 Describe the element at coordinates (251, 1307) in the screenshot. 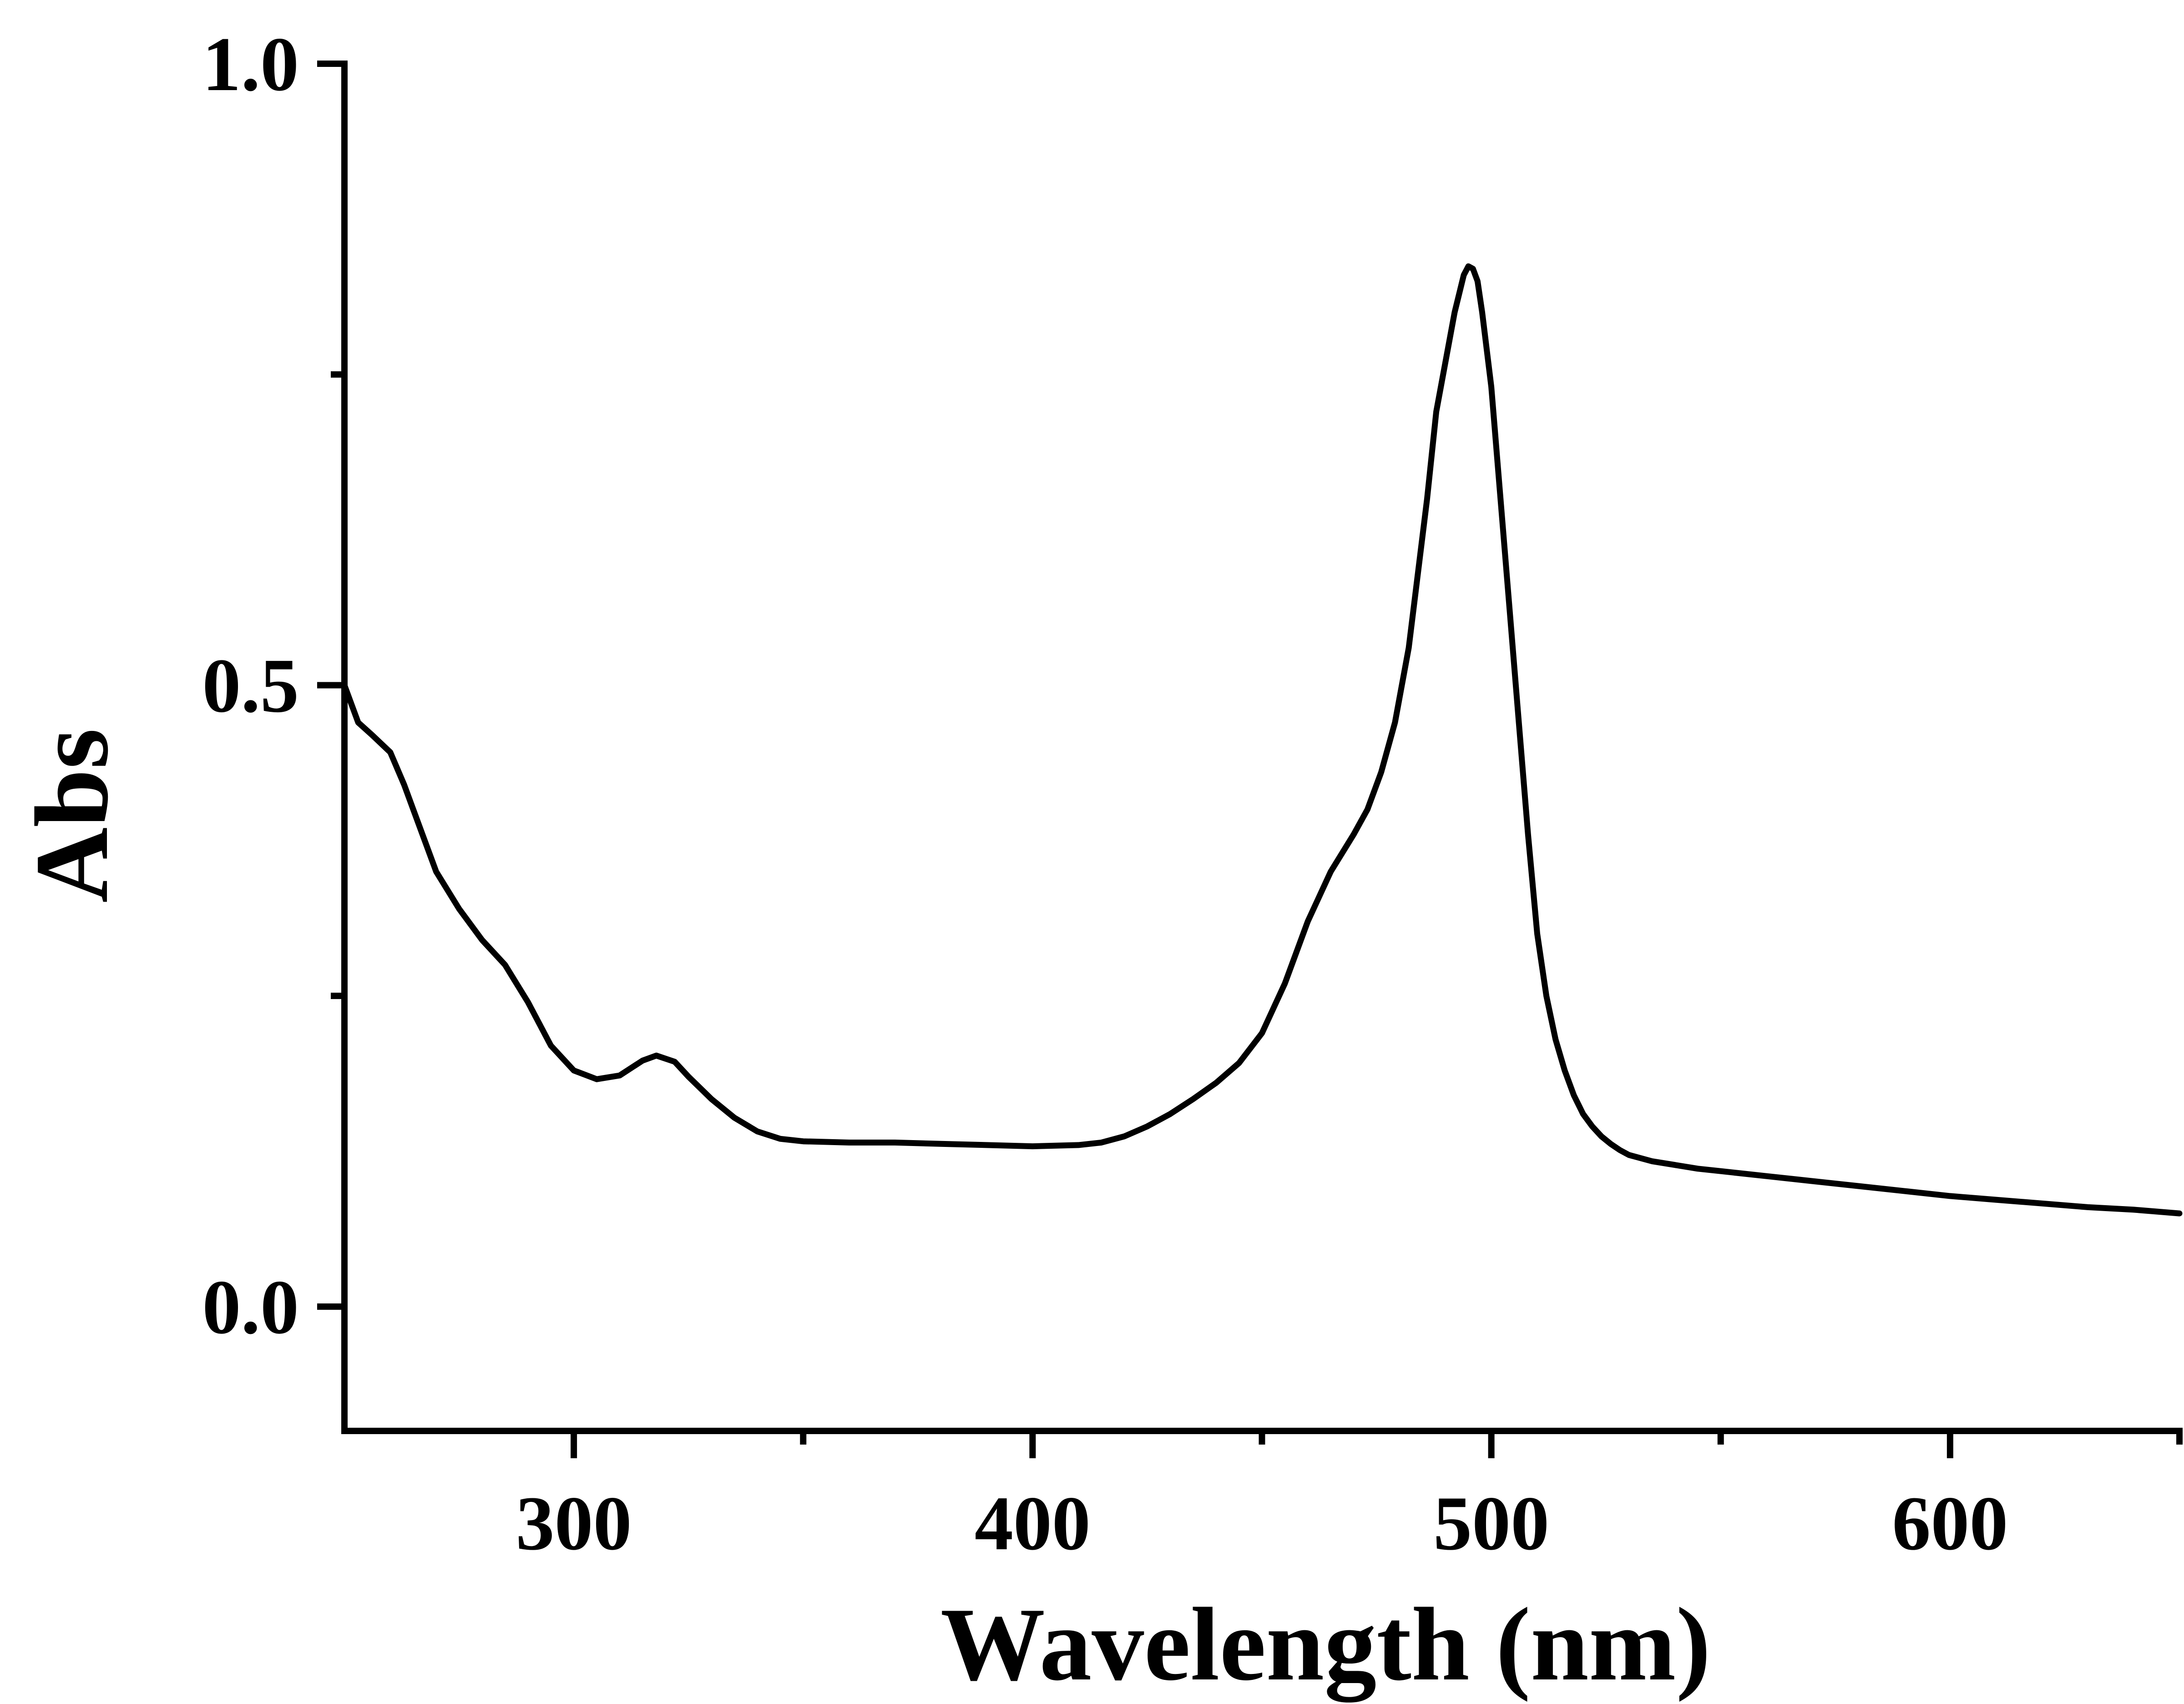

I see `y-tick-label: 0.0` at that location.